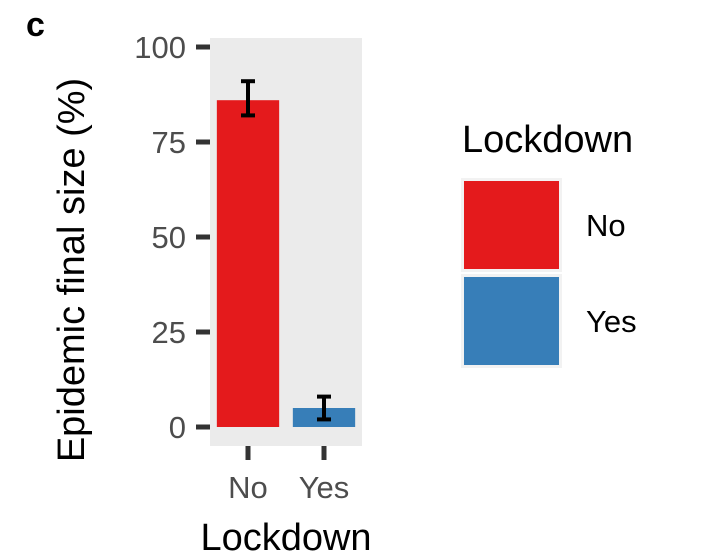  Describe the element at coordinates (169, 237) in the screenshot. I see `y-tick-label: 50` at that location.